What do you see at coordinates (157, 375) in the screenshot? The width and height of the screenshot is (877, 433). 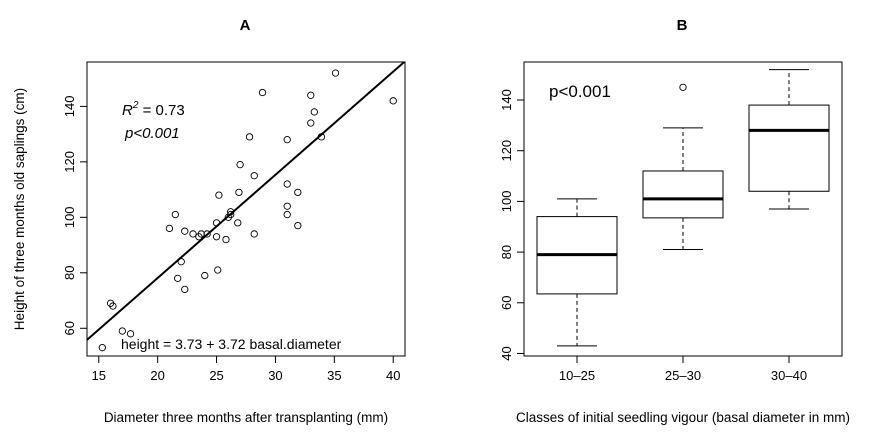 I see `x-tick-label: 20` at bounding box center [157, 375].